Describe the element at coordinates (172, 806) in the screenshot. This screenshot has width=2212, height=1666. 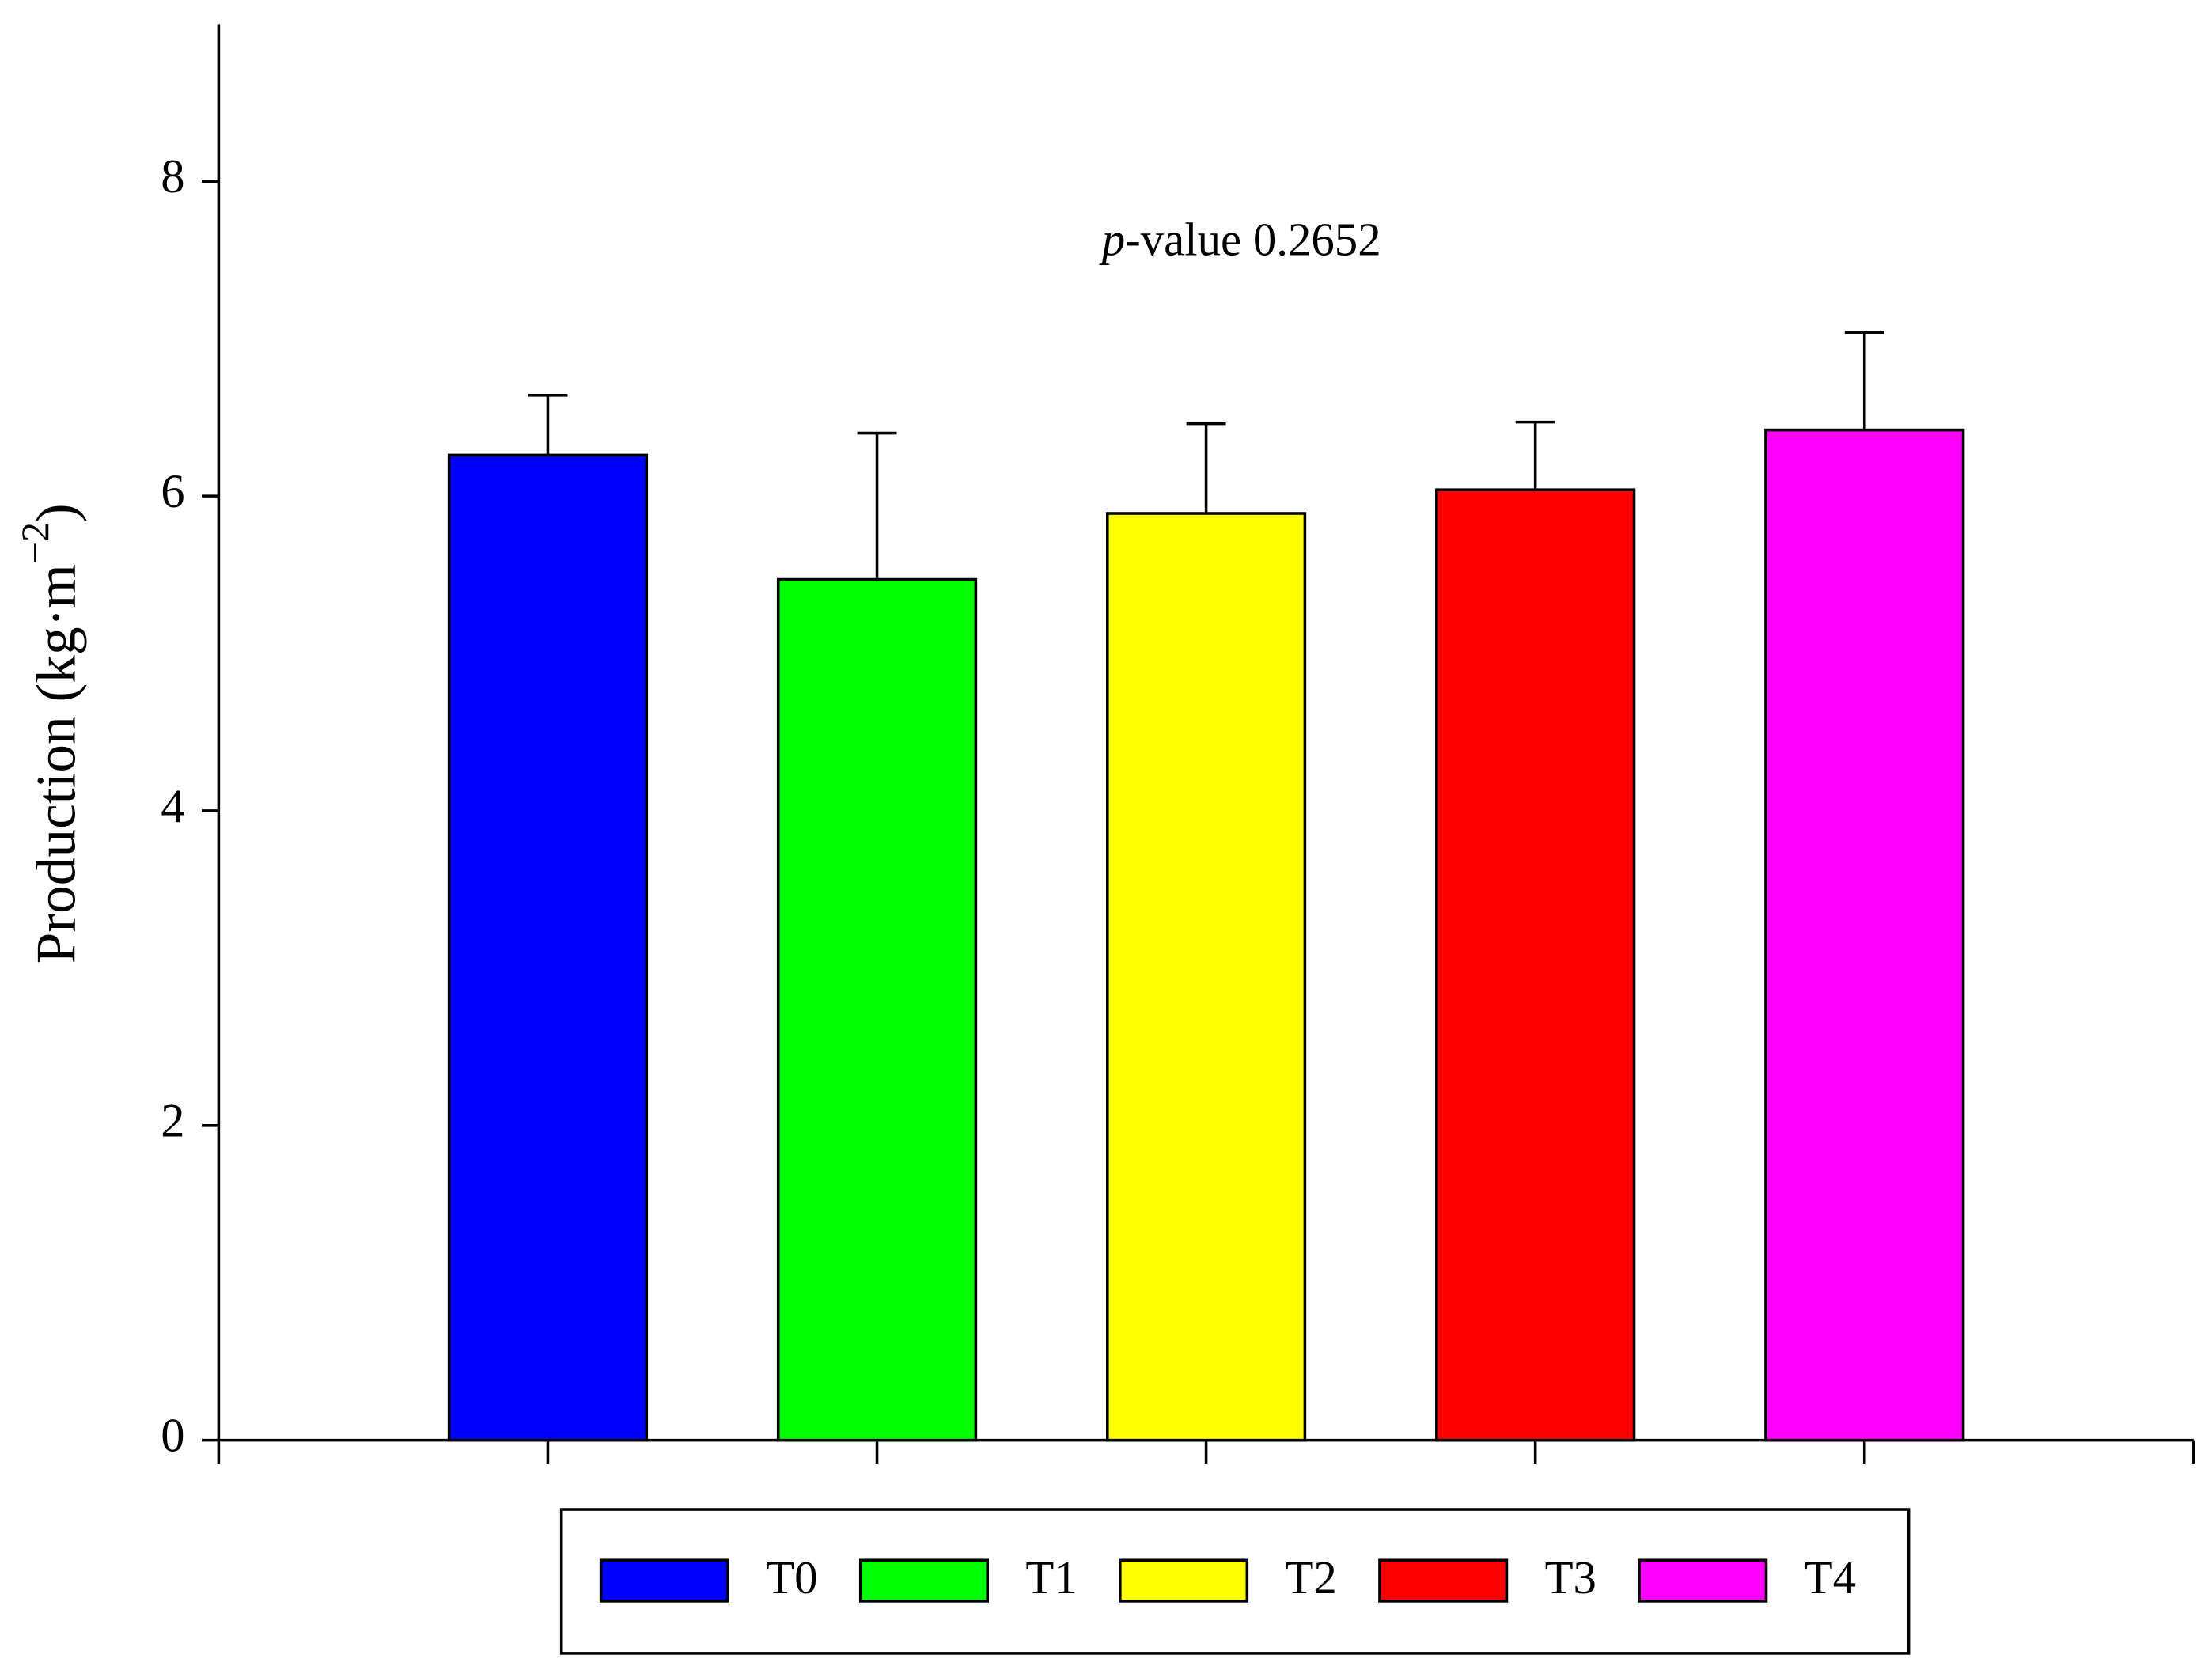
I see `y-tick-label: 4` at that location.